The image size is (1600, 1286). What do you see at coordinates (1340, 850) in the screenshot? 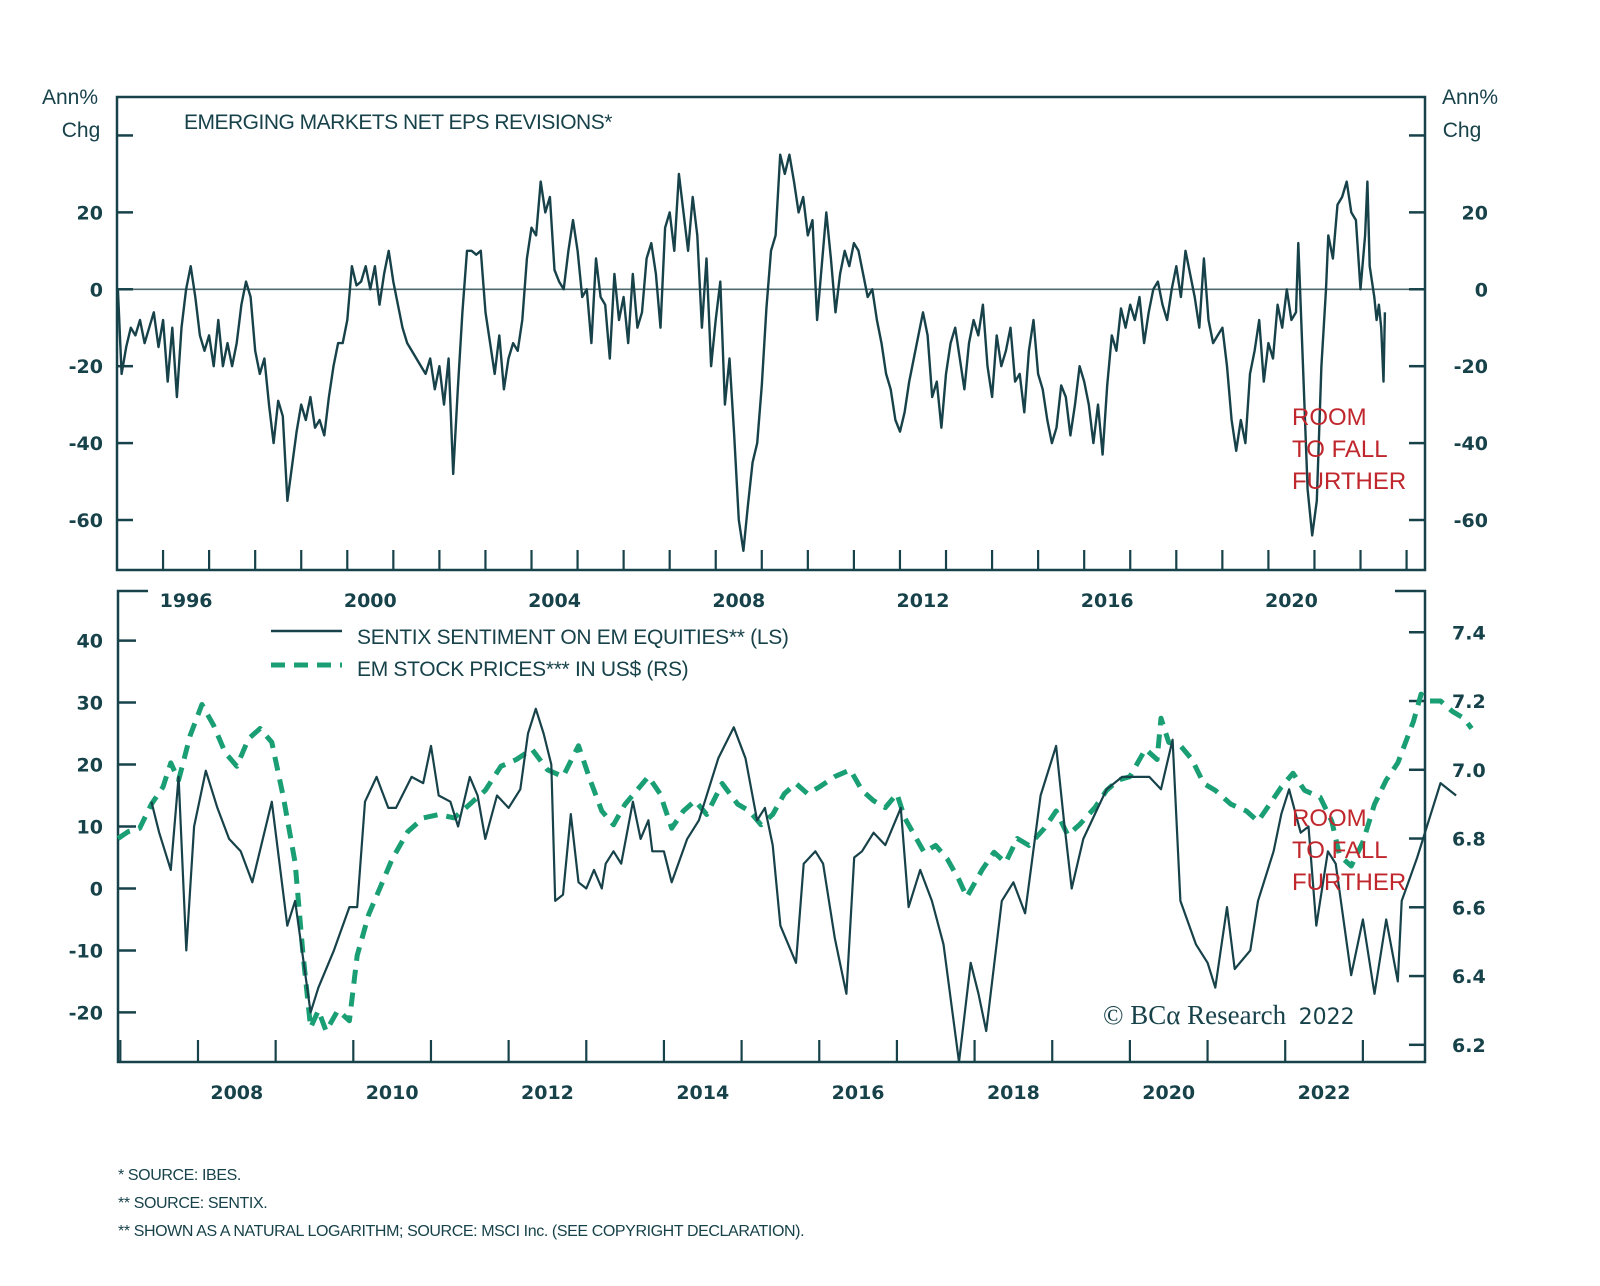
I see `bottom-annotation-line: TO FALL` at bounding box center [1340, 850].